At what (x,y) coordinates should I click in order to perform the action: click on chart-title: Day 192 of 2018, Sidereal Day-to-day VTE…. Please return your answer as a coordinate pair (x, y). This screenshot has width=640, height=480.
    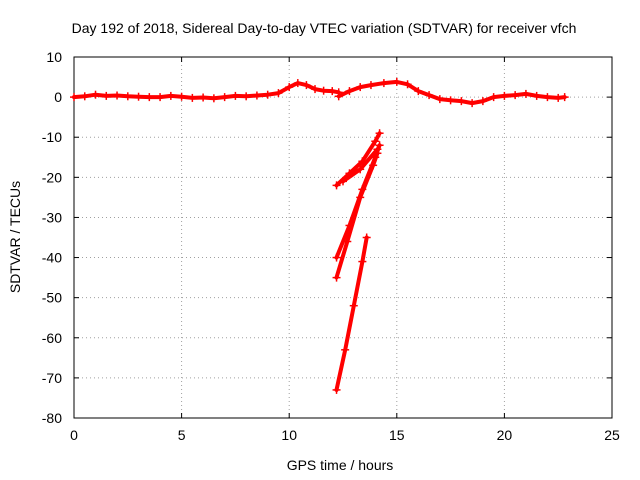
    Looking at the image, I should click on (324, 28).